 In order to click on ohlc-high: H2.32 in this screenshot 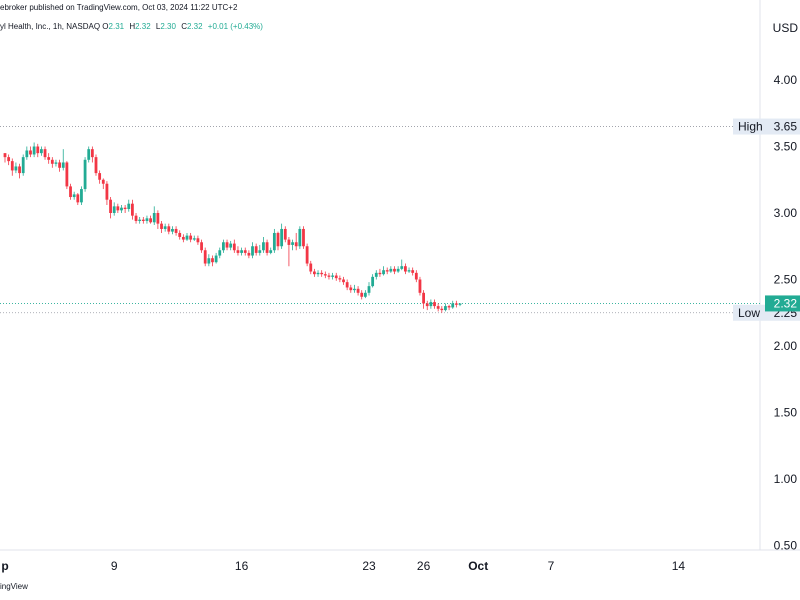, I will do `click(140, 26)`.